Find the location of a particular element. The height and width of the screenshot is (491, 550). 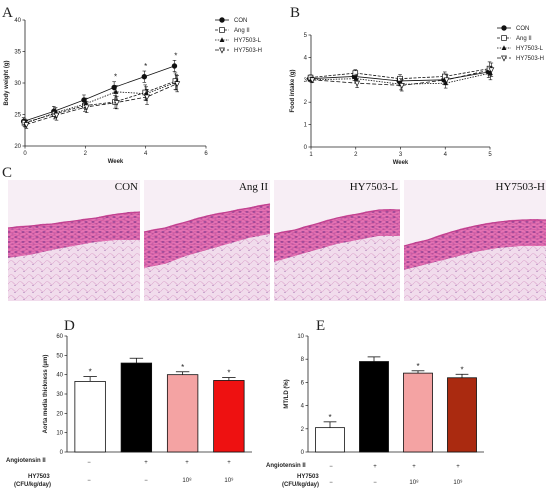

series-line-ang-ii is located at coordinates (100, 102).